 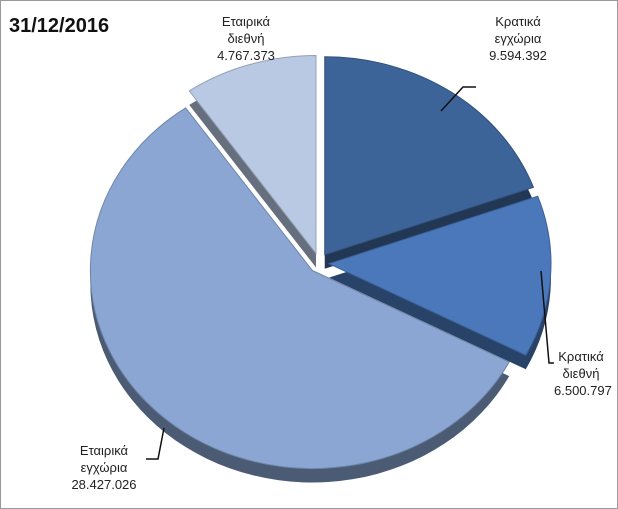 I want to click on category-label: Εταιρικά διεθνή, so click(x=246, y=30).